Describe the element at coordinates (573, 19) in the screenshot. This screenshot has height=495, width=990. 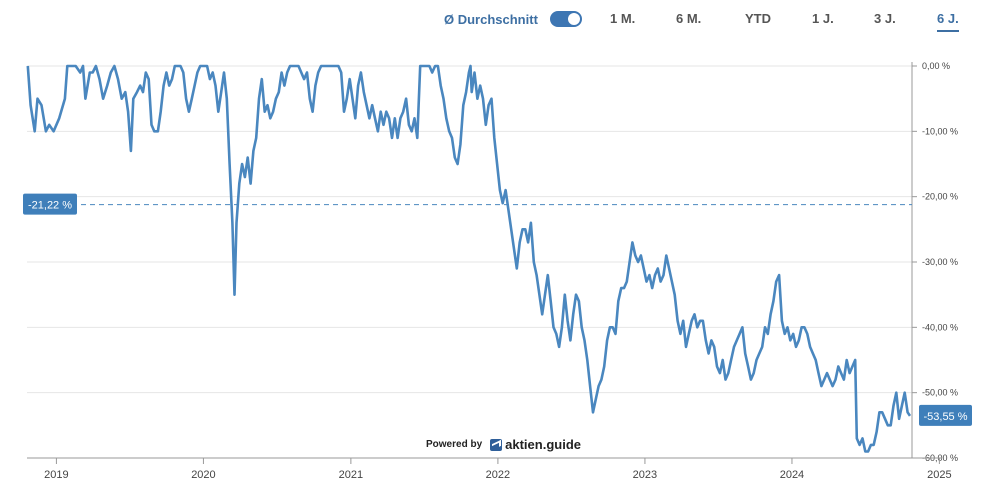
I see `switch-knob` at that location.